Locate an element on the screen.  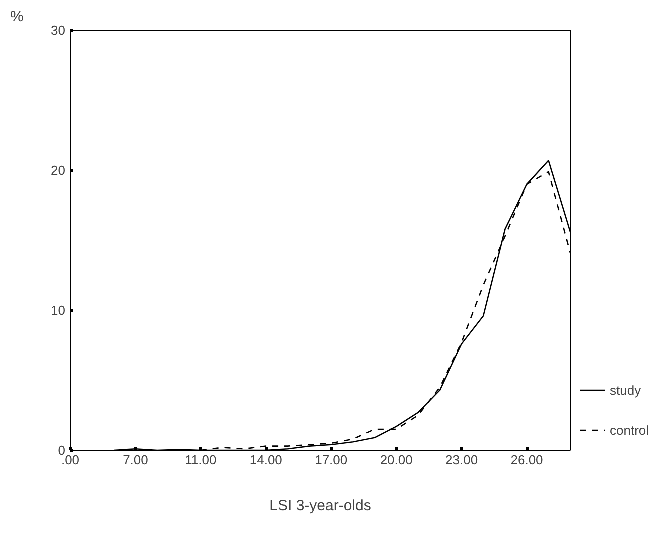
y-tick-label: 10 is located at coordinates (58, 310).